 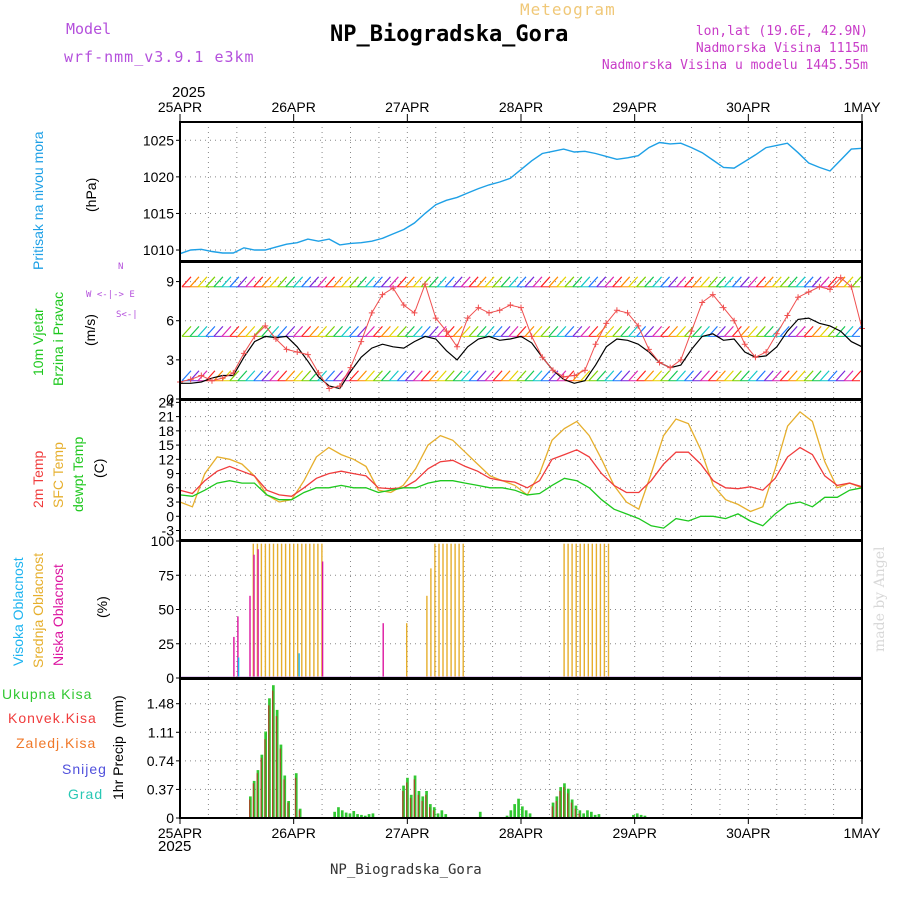 I want to click on x-date-label-top: 29APR, so click(x=634, y=107).